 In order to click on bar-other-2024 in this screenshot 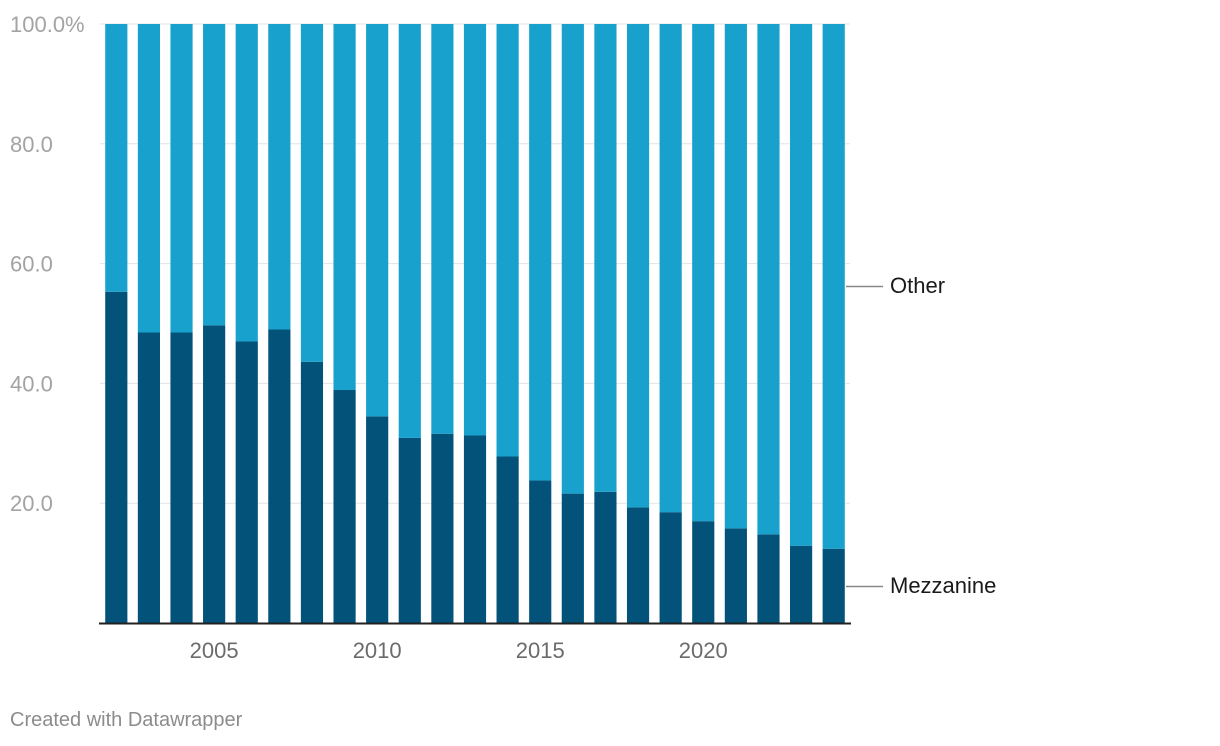, I will do `click(833, 286)`.